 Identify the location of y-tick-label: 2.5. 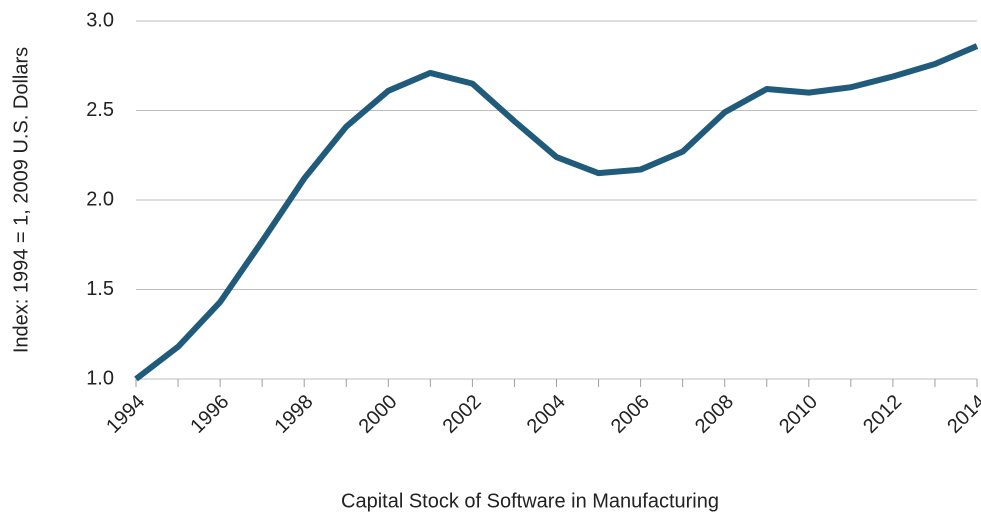
(100, 110).